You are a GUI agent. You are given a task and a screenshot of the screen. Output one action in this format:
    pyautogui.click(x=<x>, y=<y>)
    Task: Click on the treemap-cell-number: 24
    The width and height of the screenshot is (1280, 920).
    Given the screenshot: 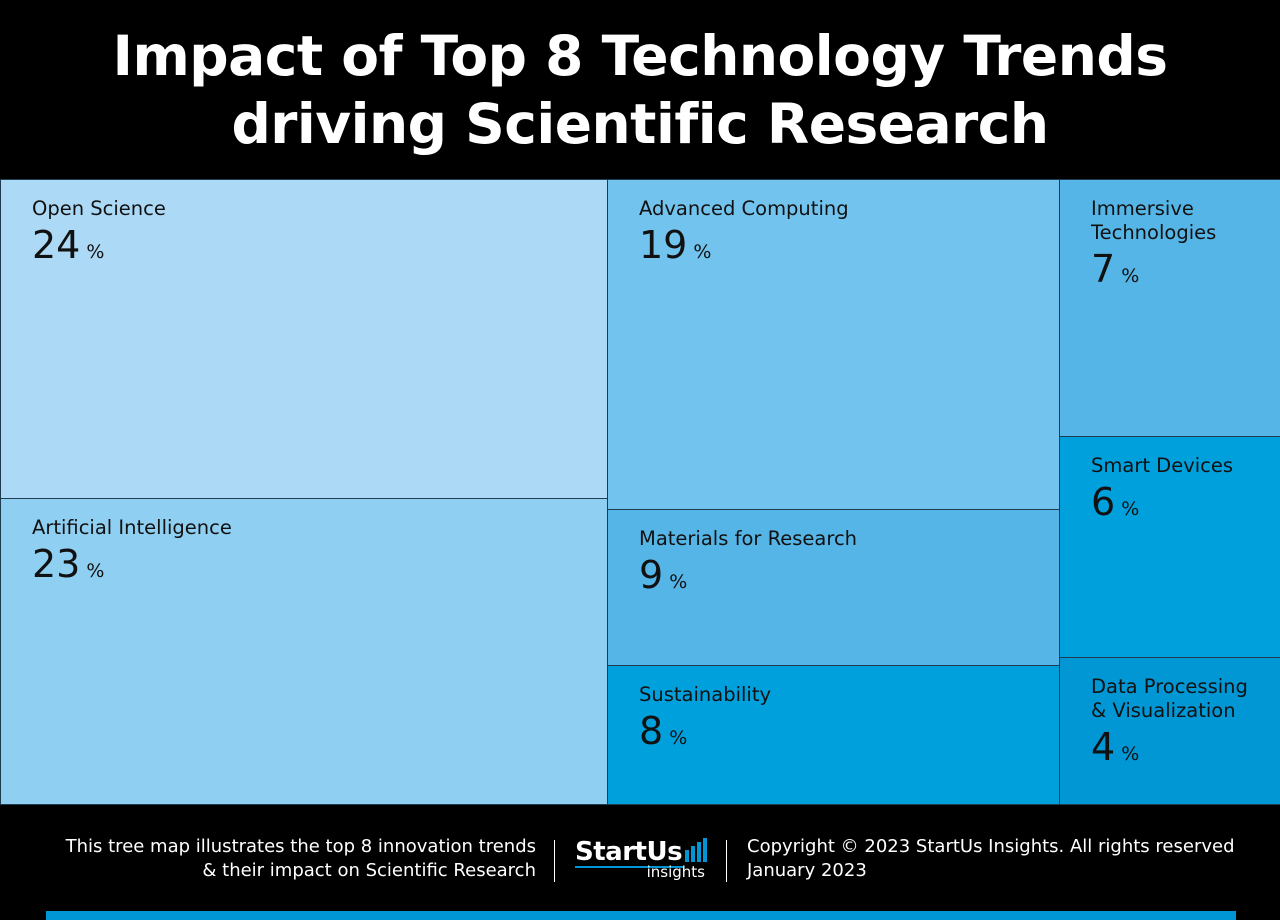 What is the action you would take?
    pyautogui.click(x=56, y=245)
    